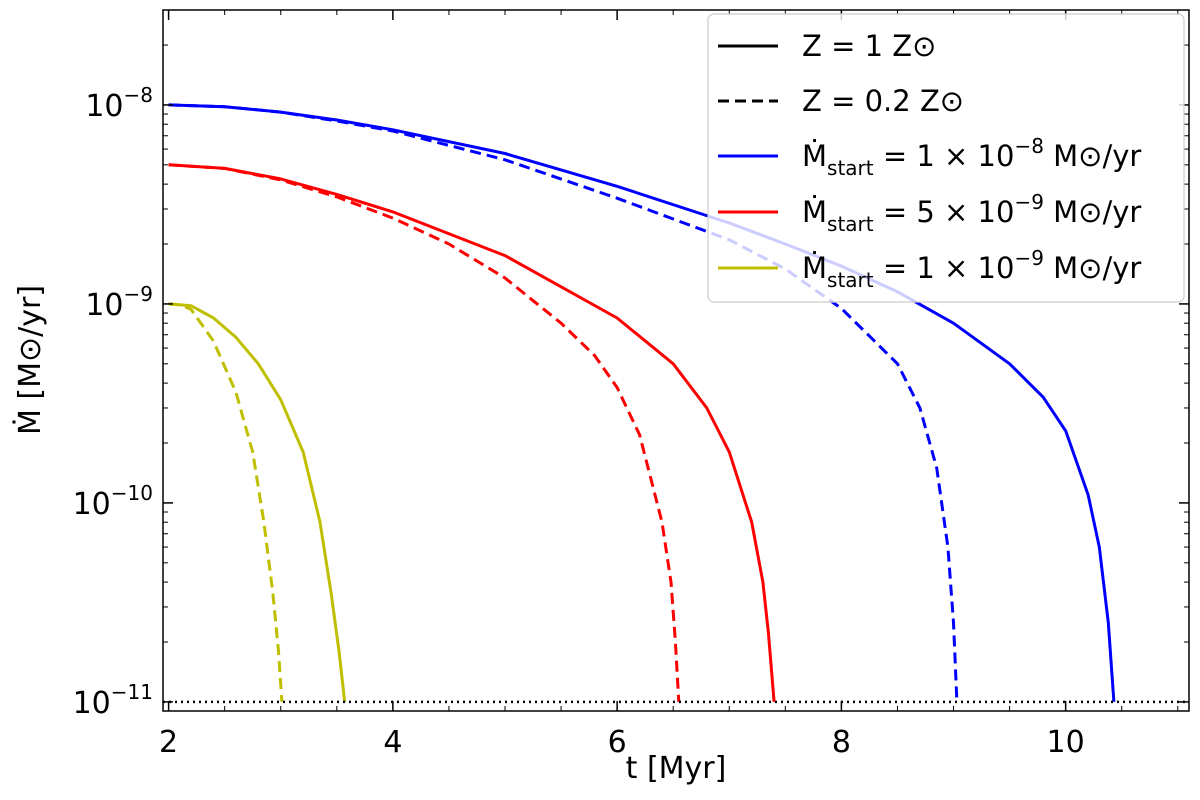  I want to click on legend-label-1: Z = 1 Z⊙, so click(869, 46).